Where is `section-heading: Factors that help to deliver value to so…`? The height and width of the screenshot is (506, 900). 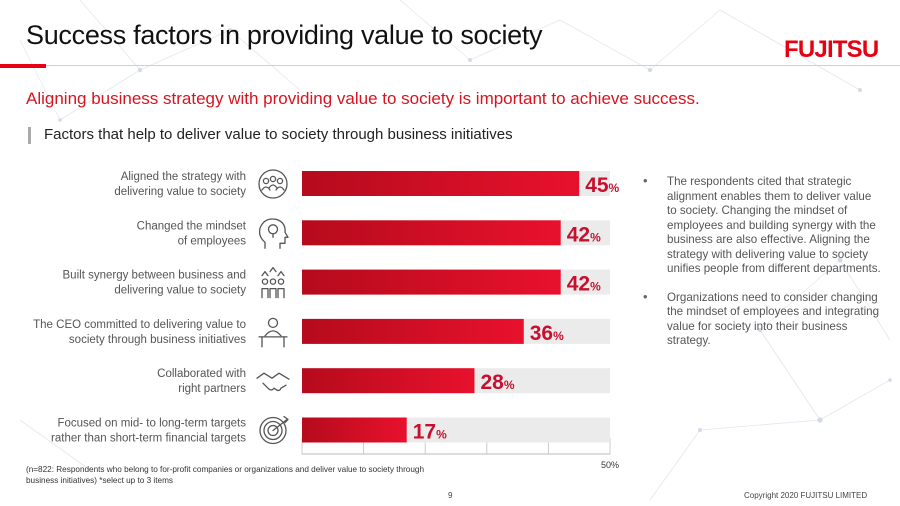
section-heading: Factors that help to deliver value to so… is located at coordinates (278, 134).